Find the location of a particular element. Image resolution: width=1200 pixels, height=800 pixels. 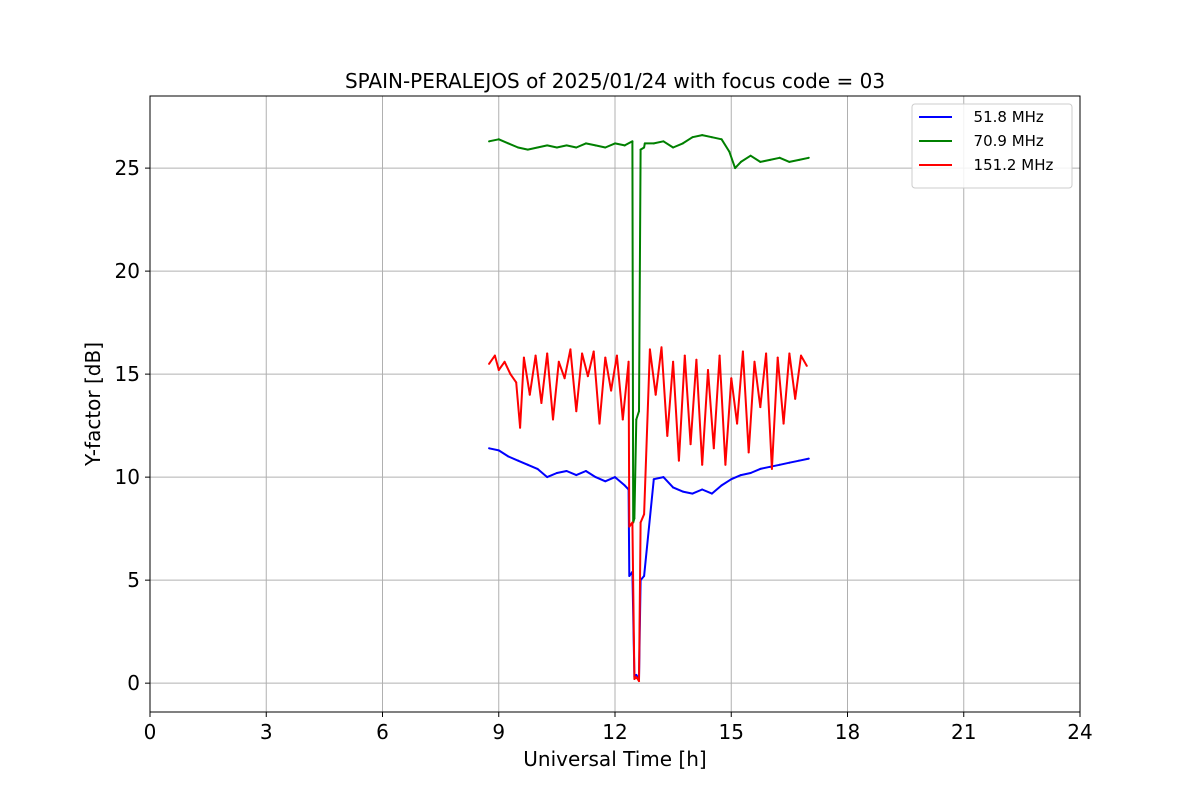

x-tick-label: 24 is located at coordinates (1079, 732).